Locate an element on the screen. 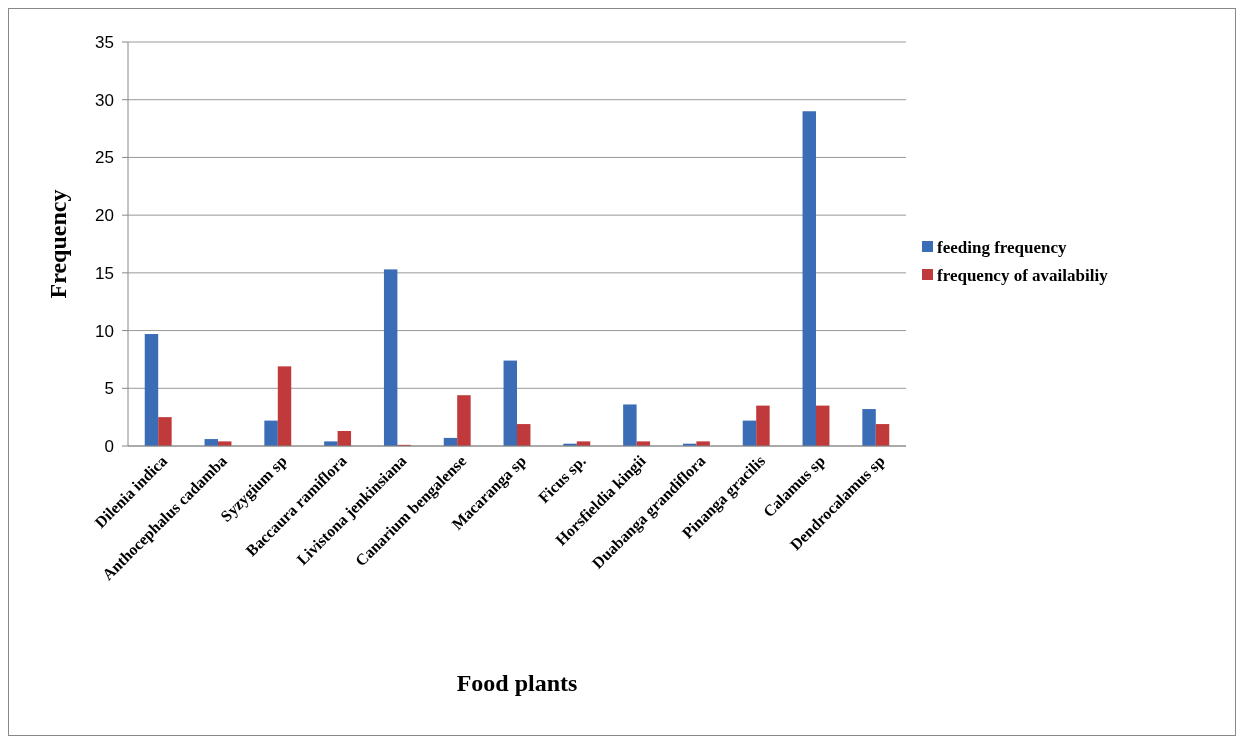  y-tick-label: 25 is located at coordinates (104, 158).